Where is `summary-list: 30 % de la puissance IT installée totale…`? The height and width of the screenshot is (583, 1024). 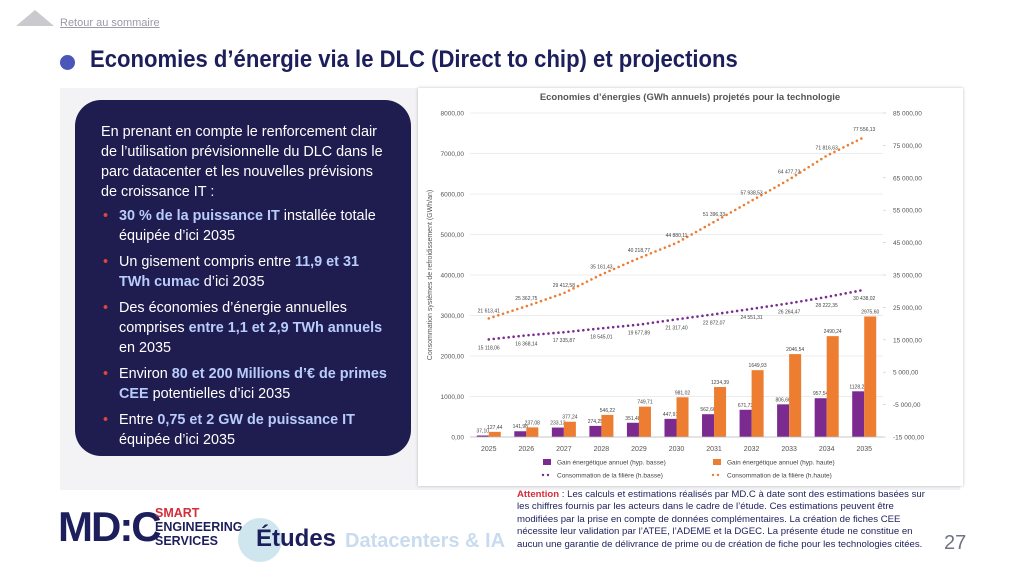
summary-list: 30 % de la puissance IT installée totale… is located at coordinates (245, 328).